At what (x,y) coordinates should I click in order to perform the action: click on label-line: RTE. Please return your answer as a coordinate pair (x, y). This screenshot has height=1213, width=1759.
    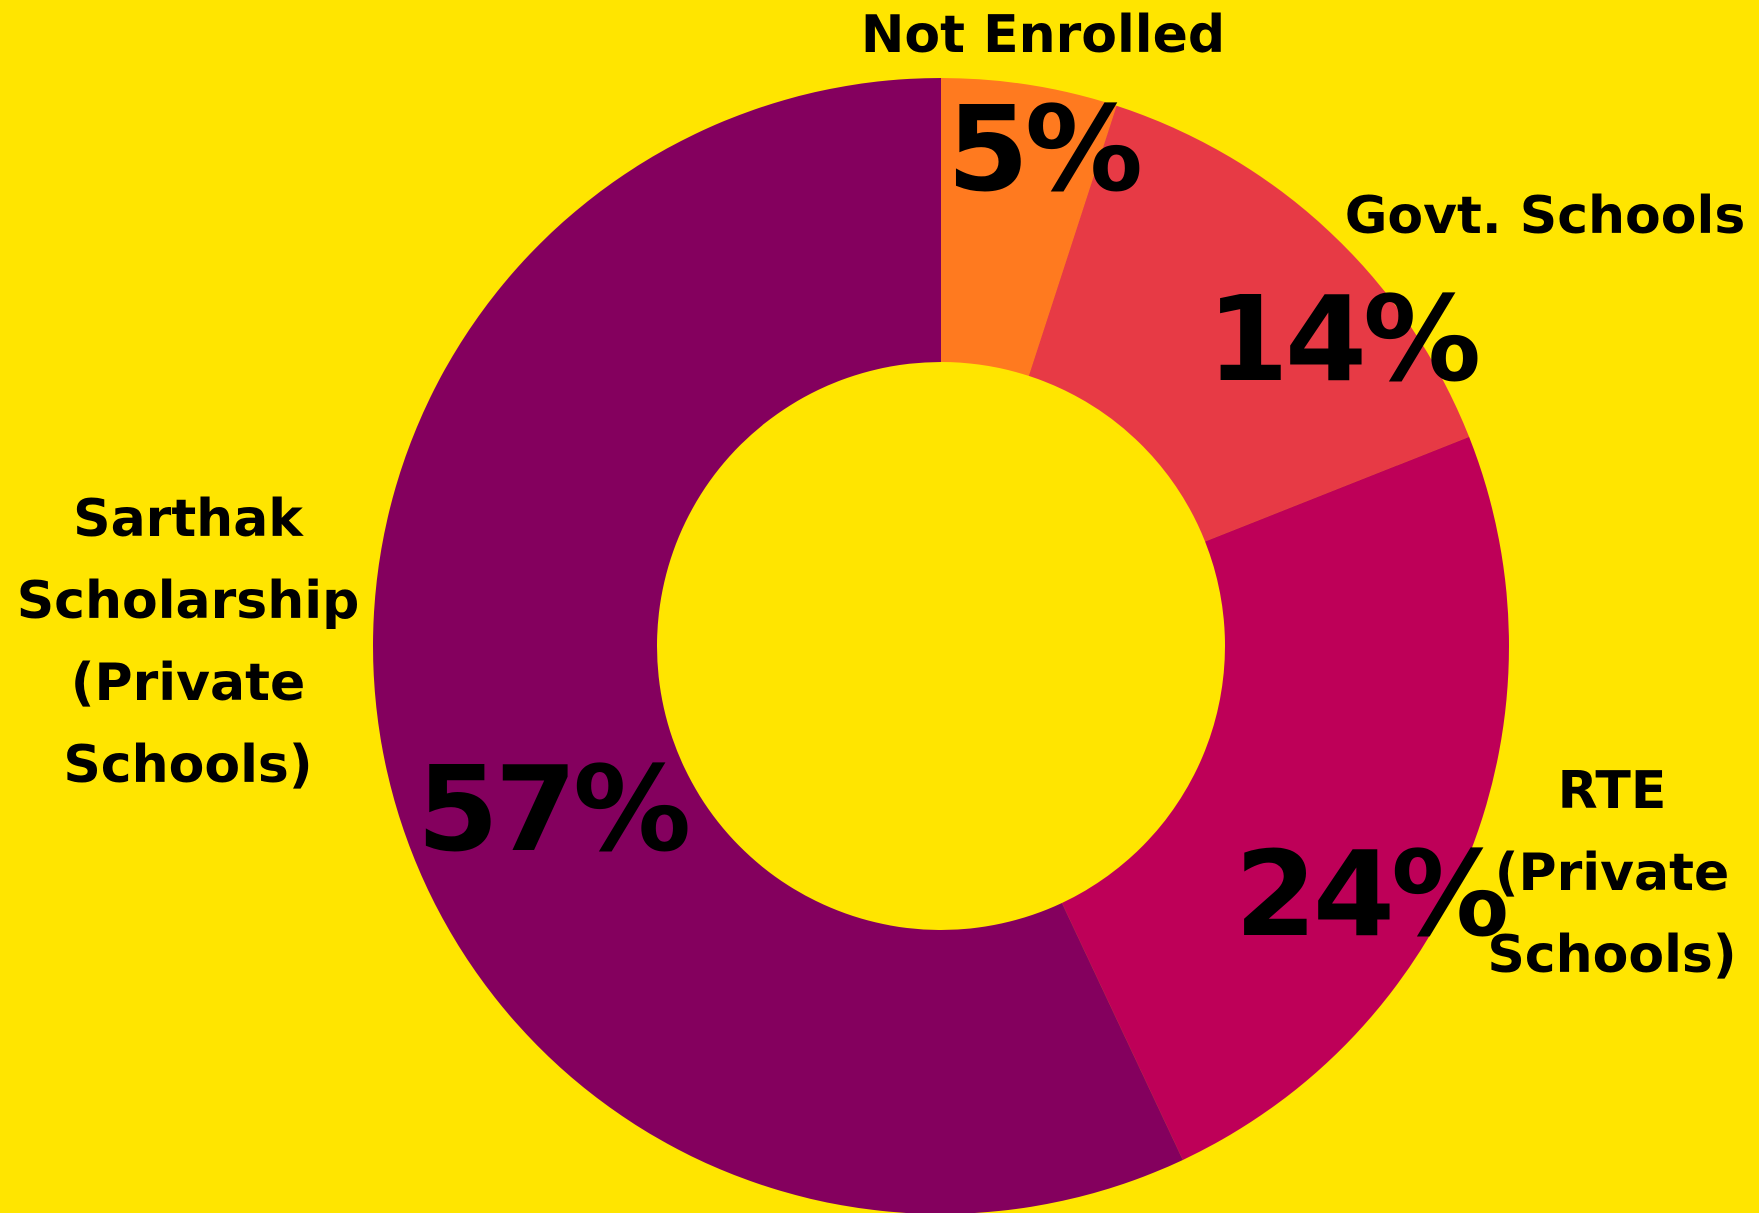
    Looking at the image, I should click on (1612, 791).